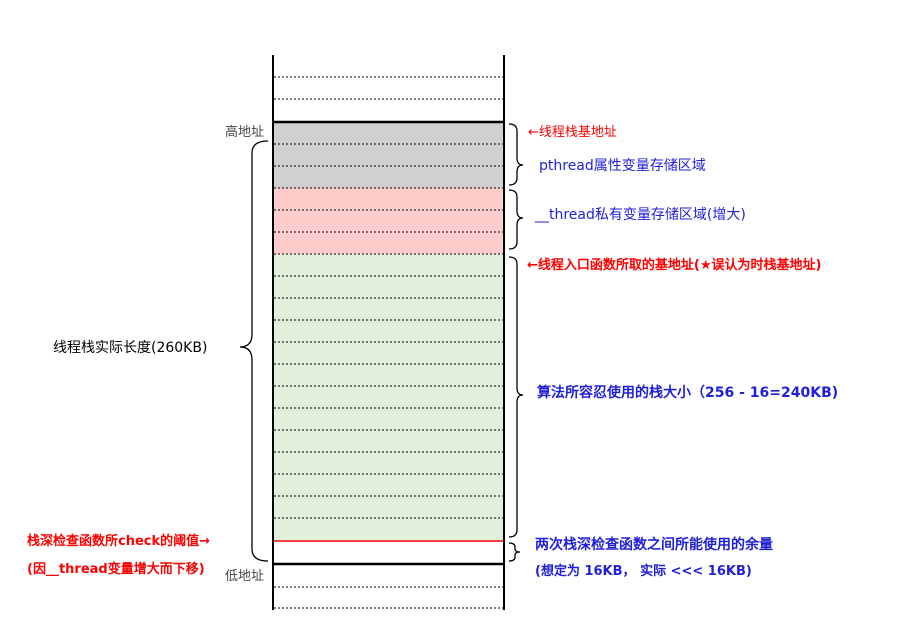 The height and width of the screenshot is (631, 916). I want to click on entry-base-label: ←线程入口函数所取的基地址(★误认为时栈基地址), so click(674, 265).